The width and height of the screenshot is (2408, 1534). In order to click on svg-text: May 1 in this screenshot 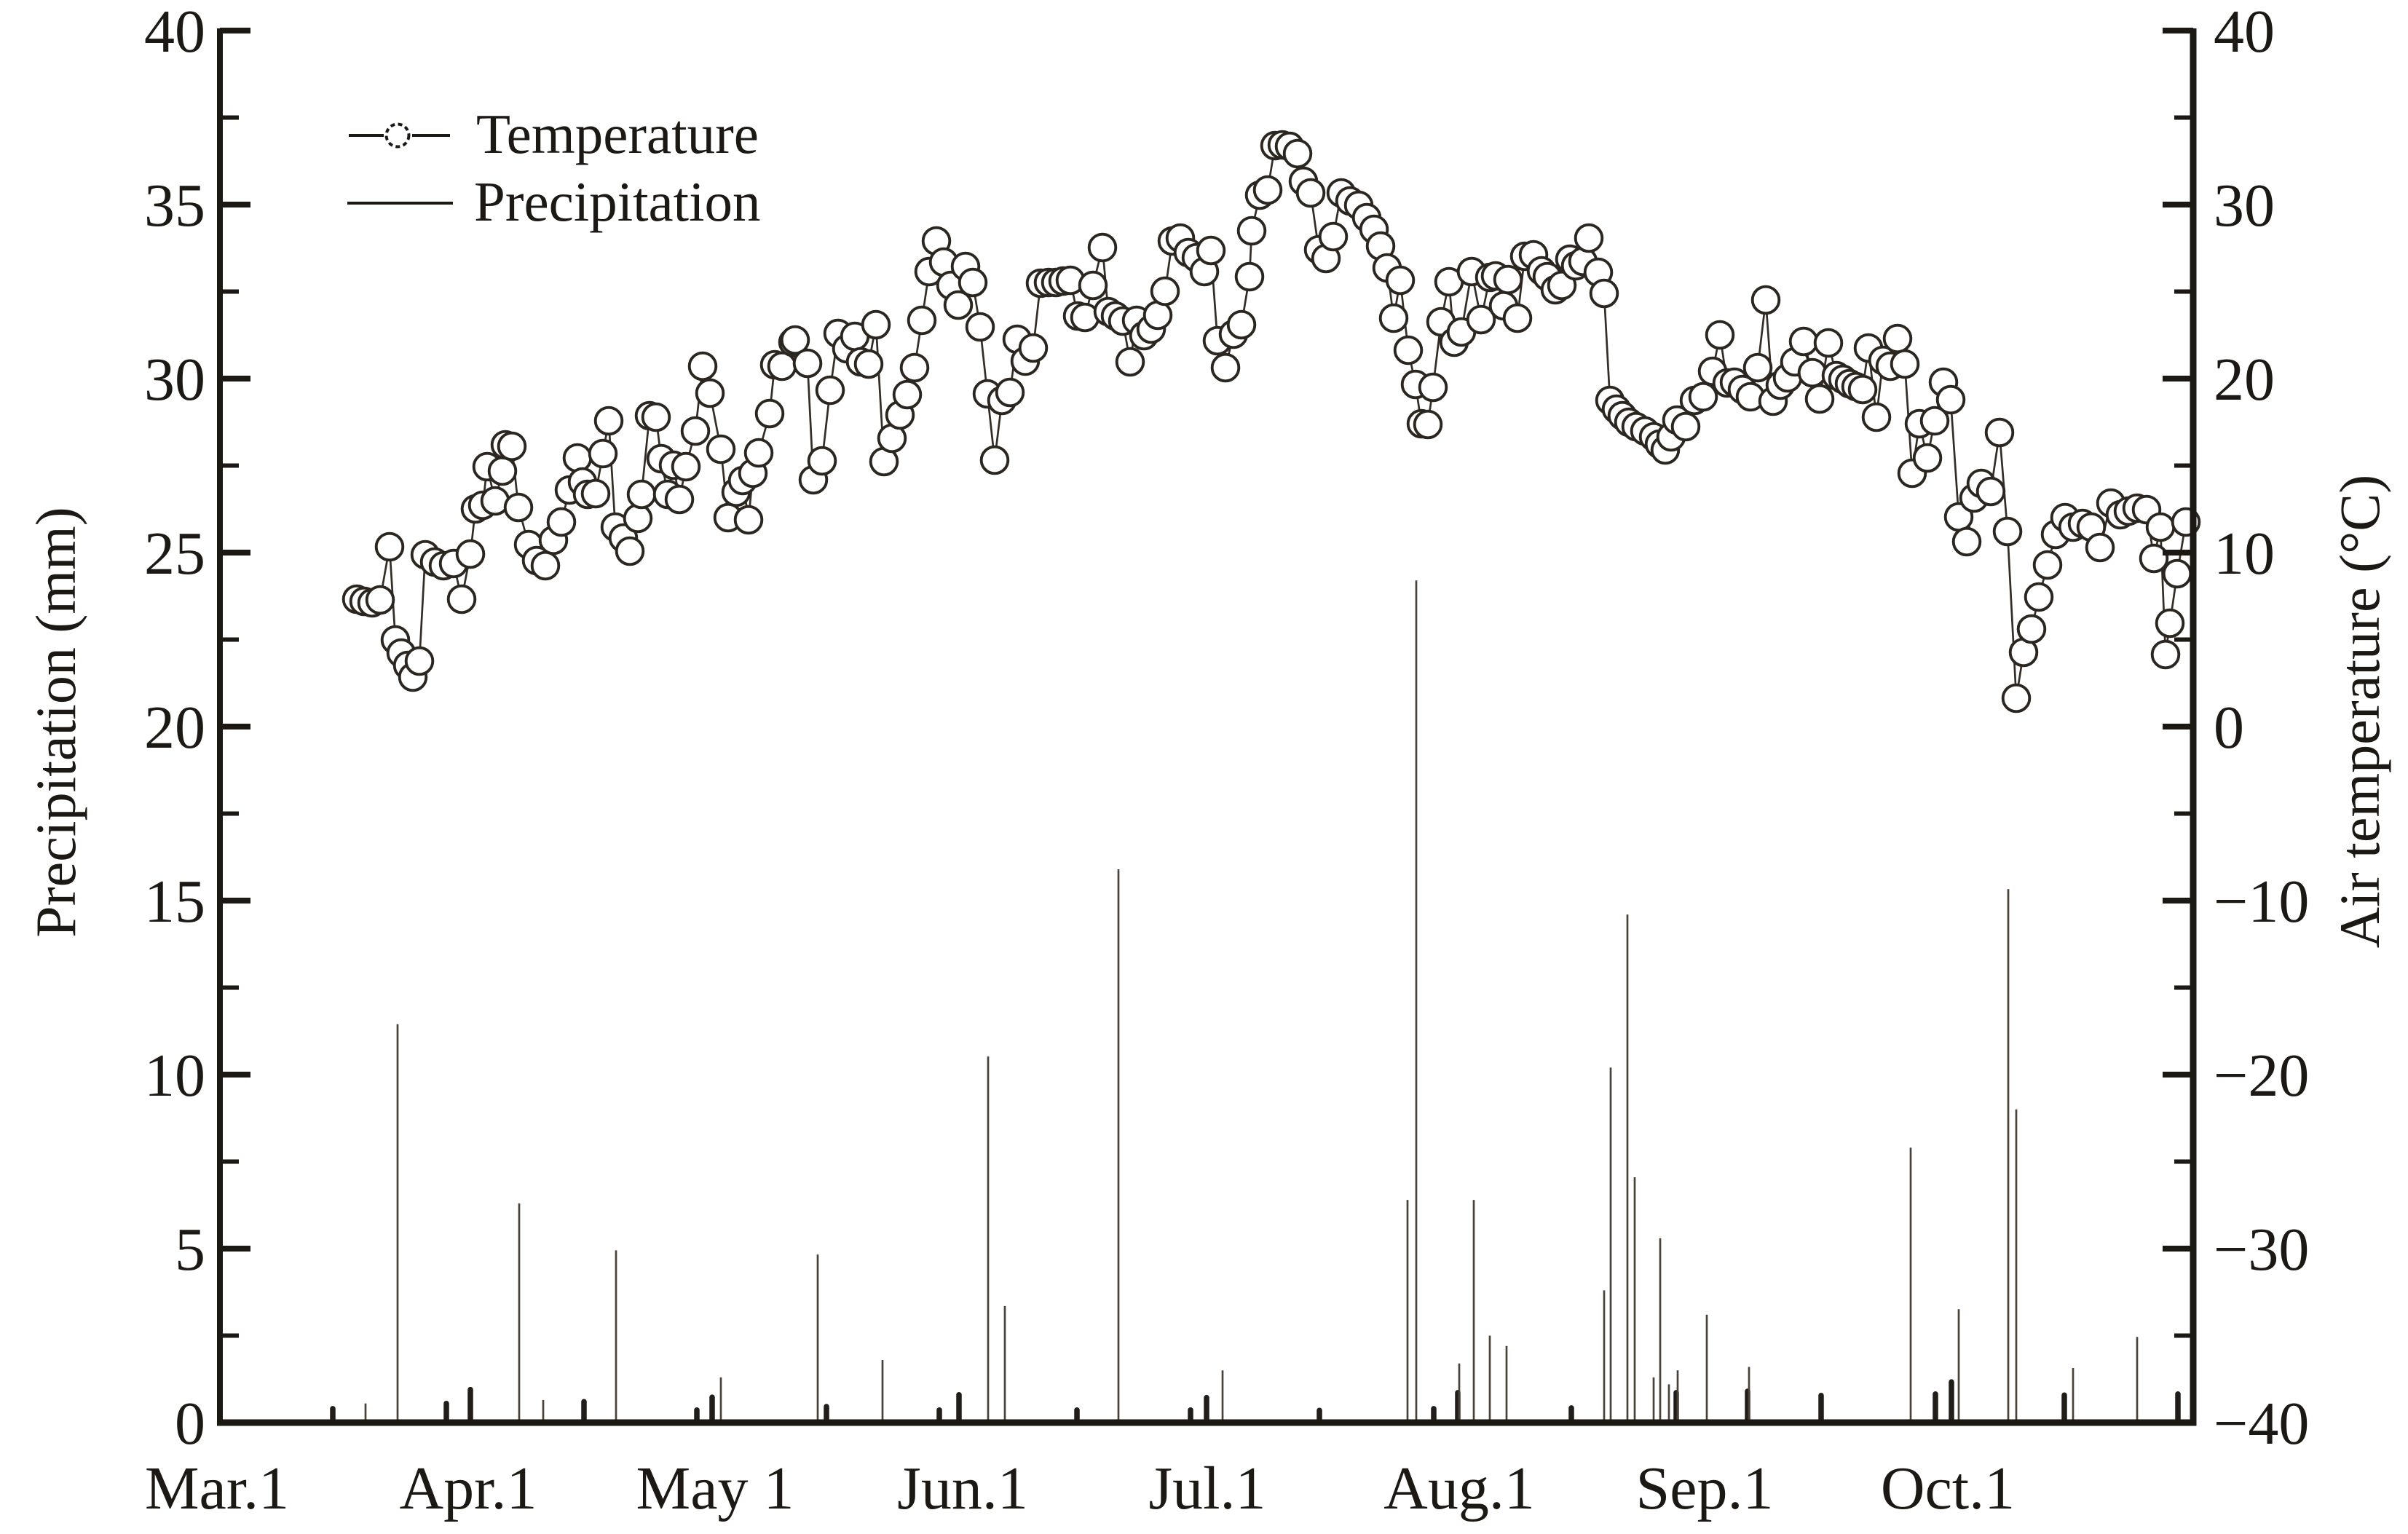, I will do `click(715, 1488)`.